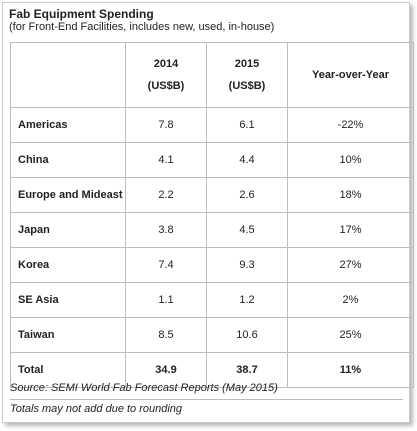 The image size is (417, 431). Describe the element at coordinates (350, 335) in the screenshot. I see `yoy-cell: 25%` at that location.